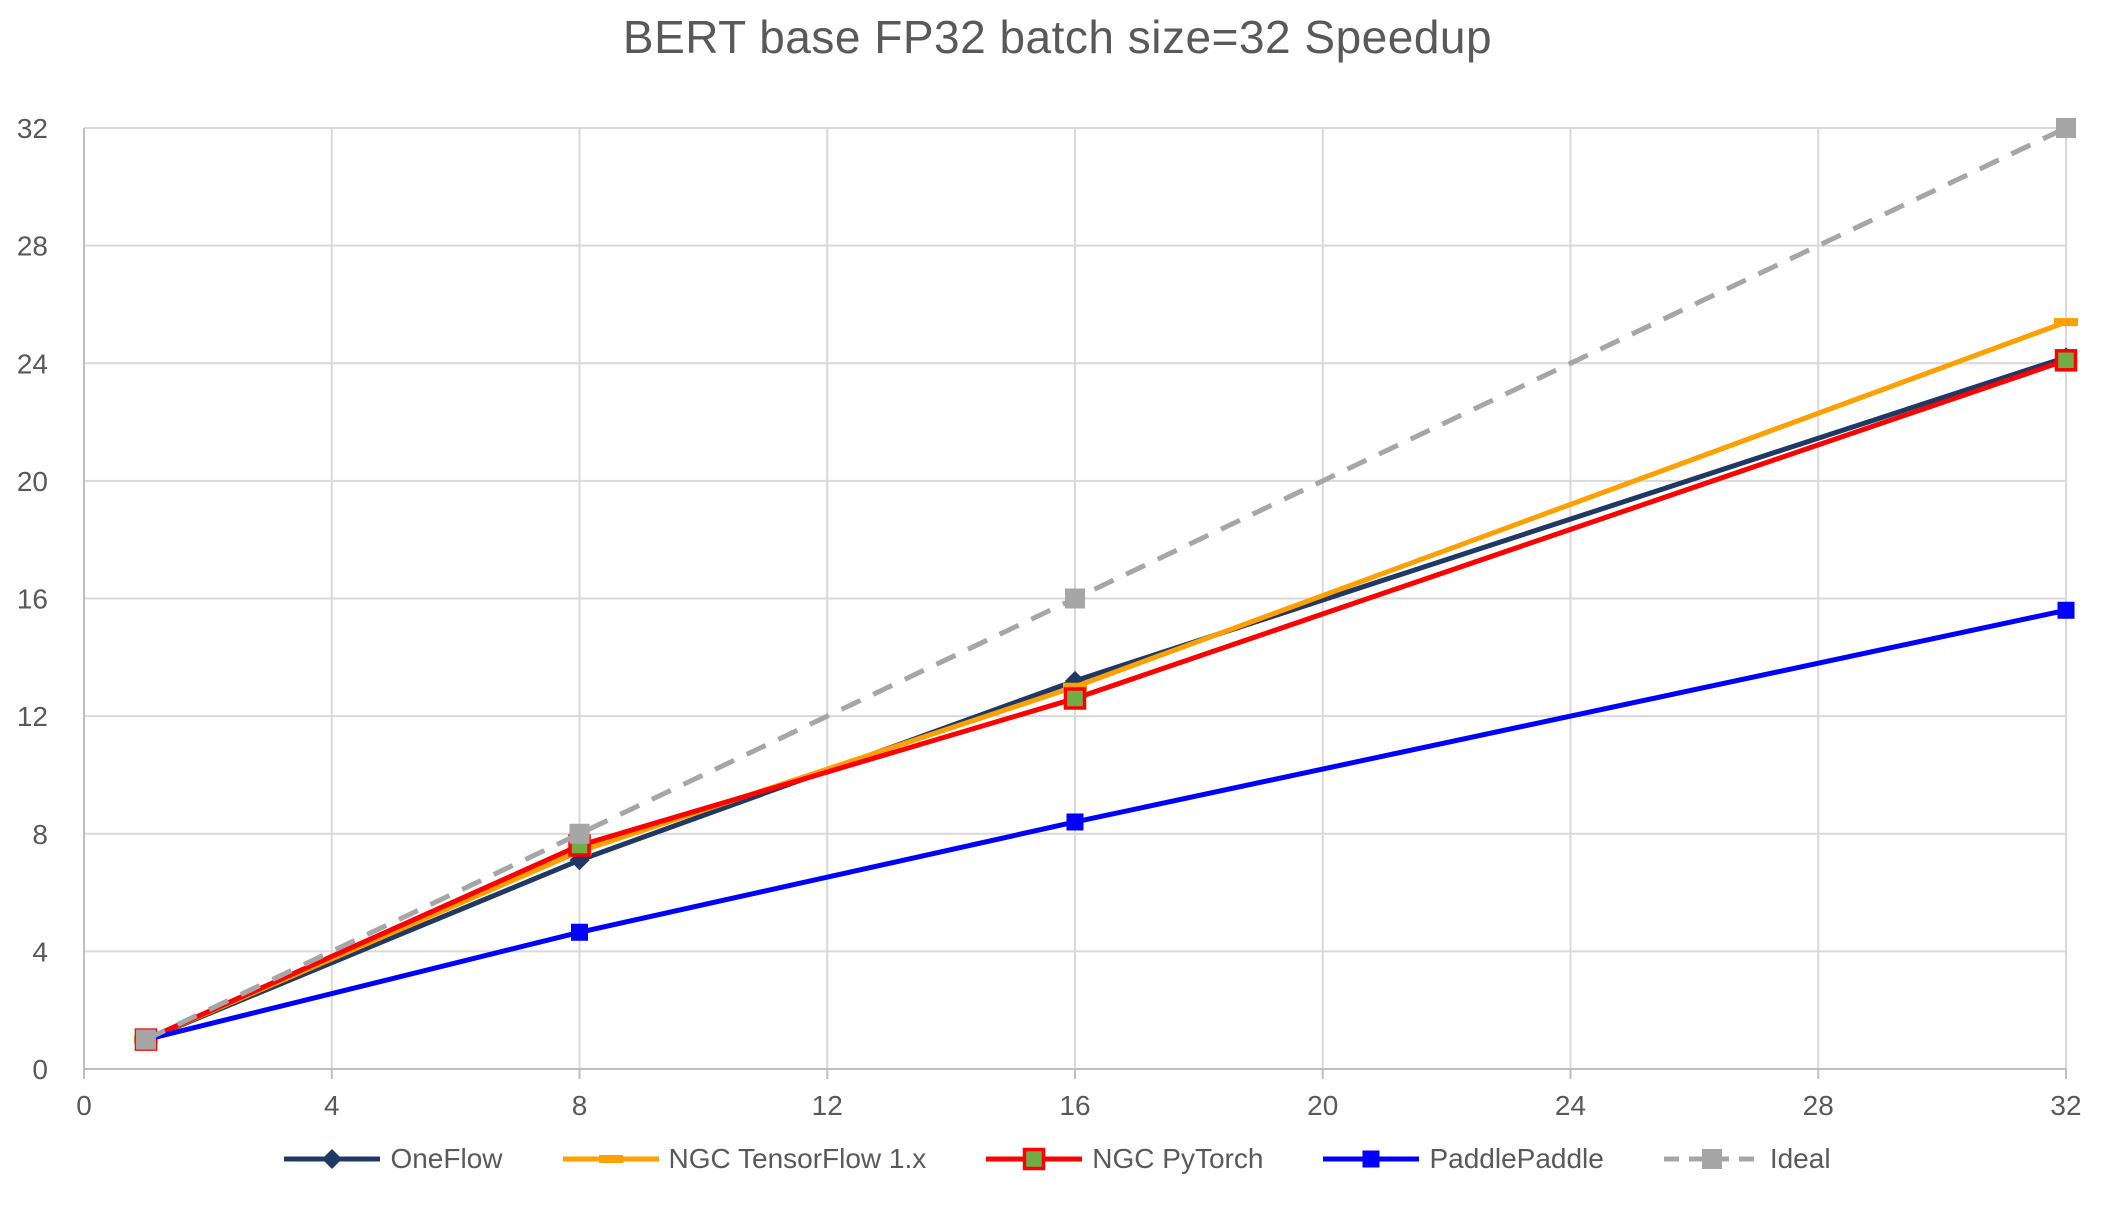 The image size is (2115, 1223). I want to click on x-tick-label-32: 32, so click(2065, 1105).